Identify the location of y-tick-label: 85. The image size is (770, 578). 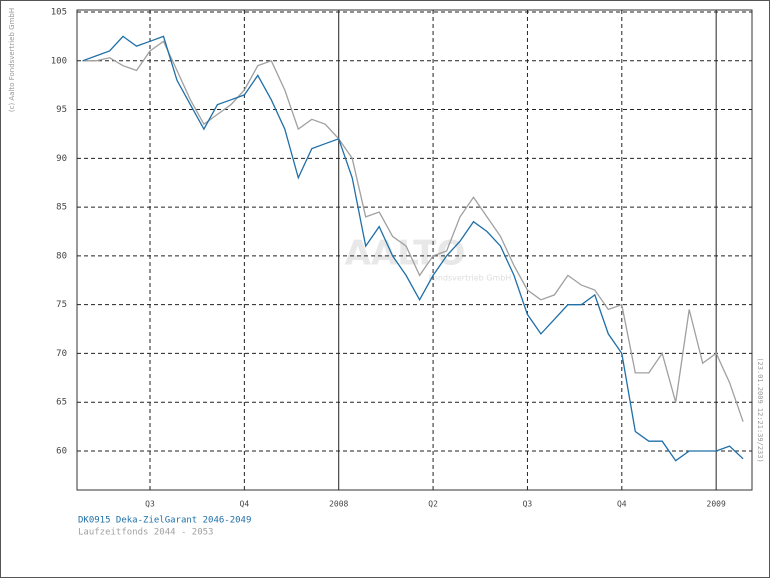
(61, 208).